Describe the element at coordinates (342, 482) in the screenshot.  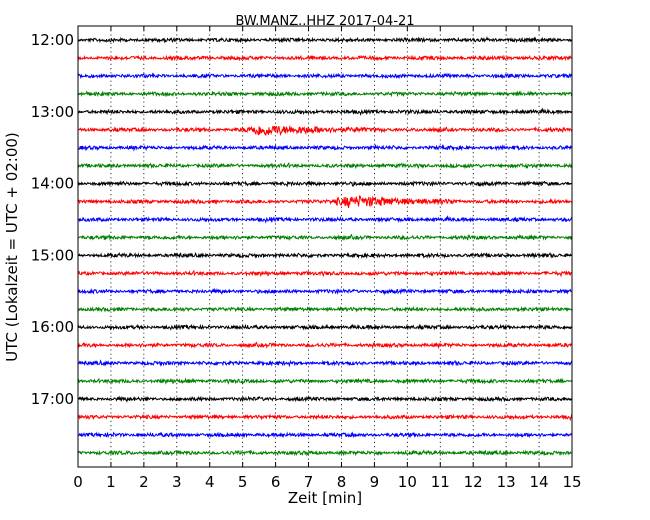
I see `x-tick-label: 8` at that location.